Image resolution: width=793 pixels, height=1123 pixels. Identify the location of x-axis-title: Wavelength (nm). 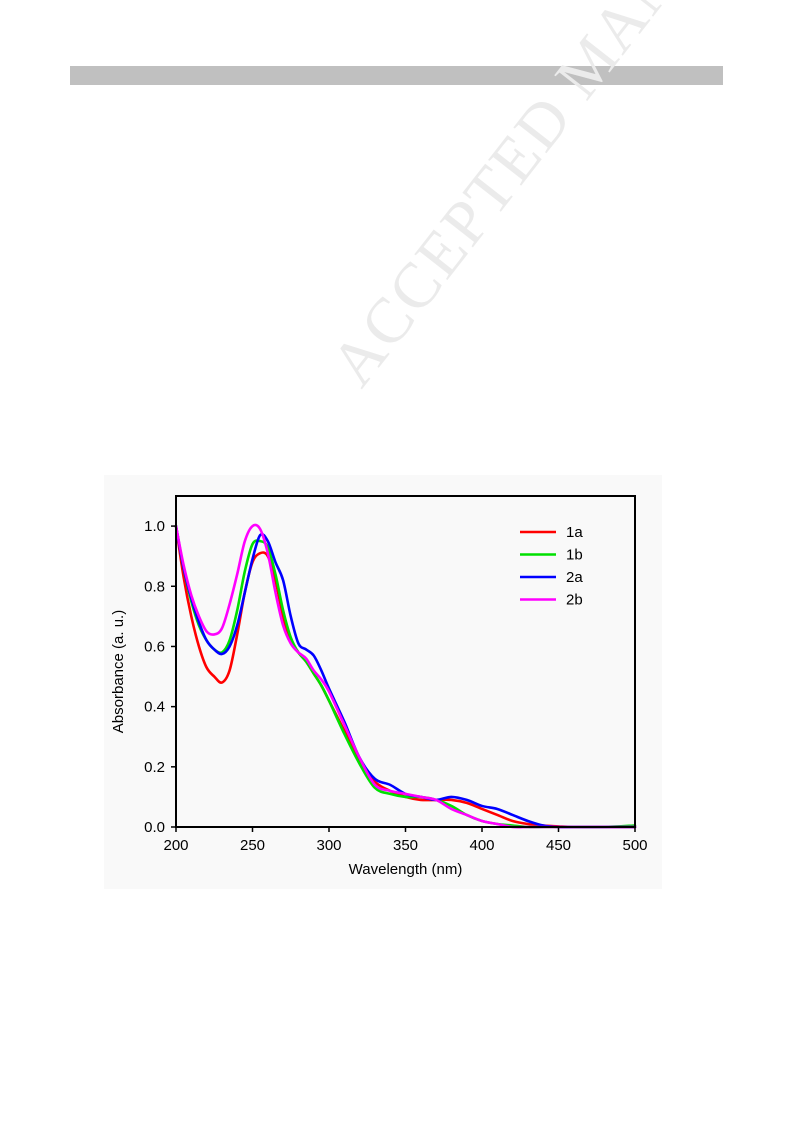
(406, 869).